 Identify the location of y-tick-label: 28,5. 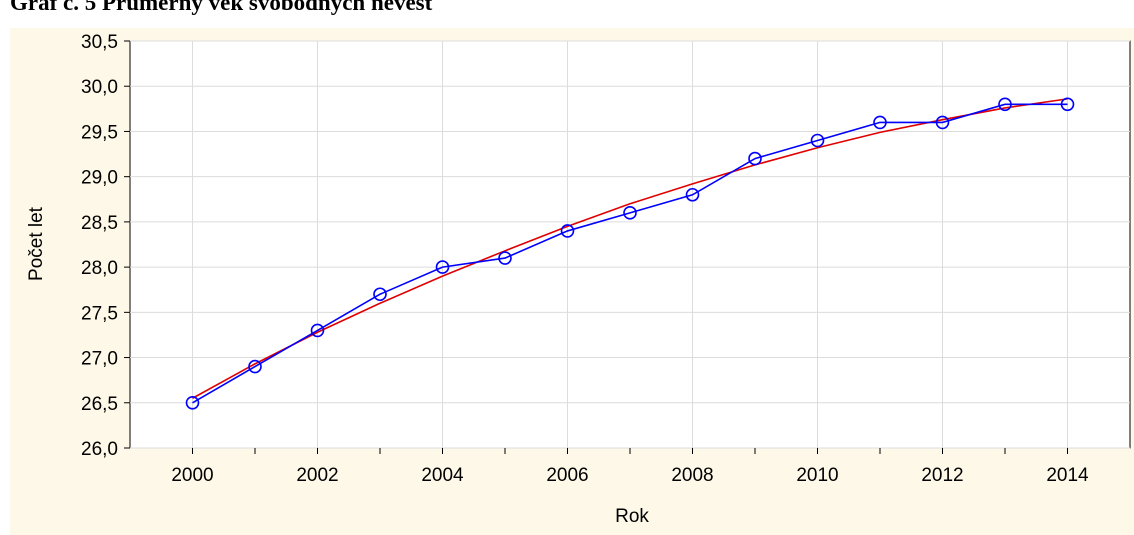
(99, 223).